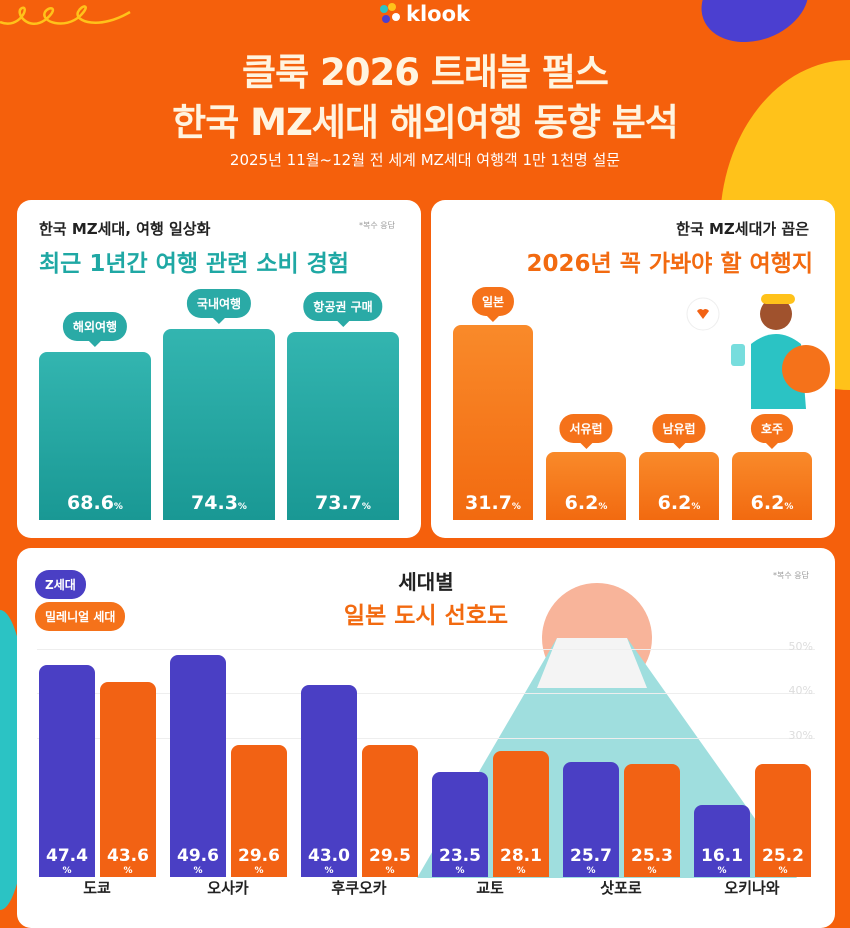  What do you see at coordinates (722, 841) in the screenshot?
I see `bar: 16.1%` at bounding box center [722, 841].